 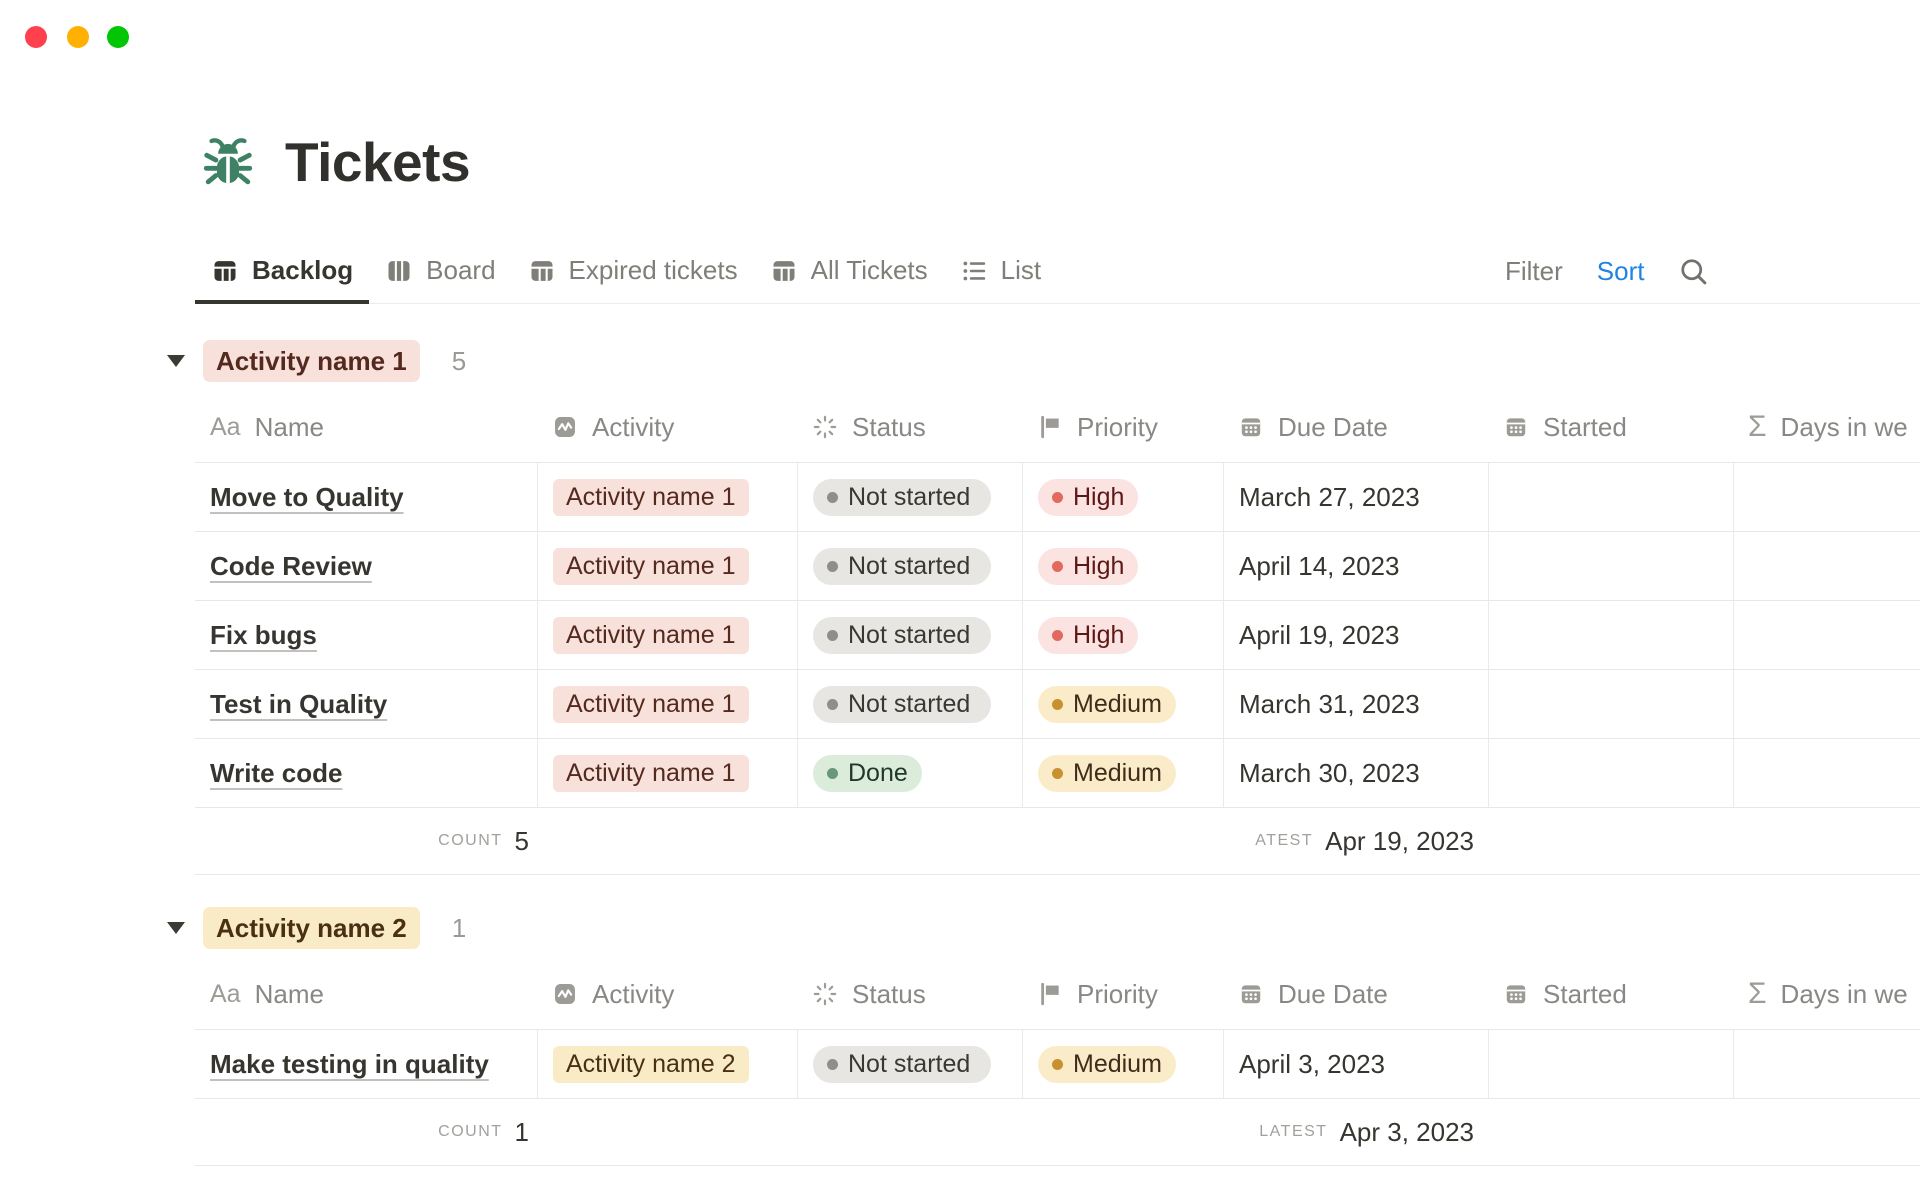 I want to click on due-date-cell: March 30, 2023, so click(x=1355, y=773).